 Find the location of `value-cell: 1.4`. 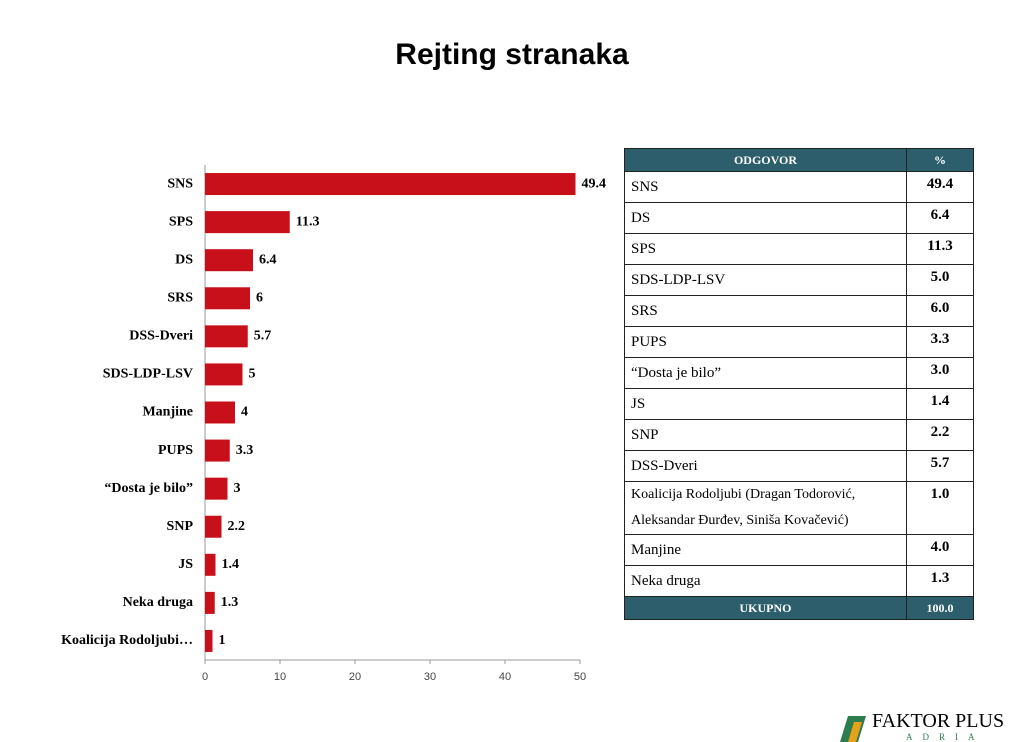

value-cell: 1.4 is located at coordinates (940, 404).